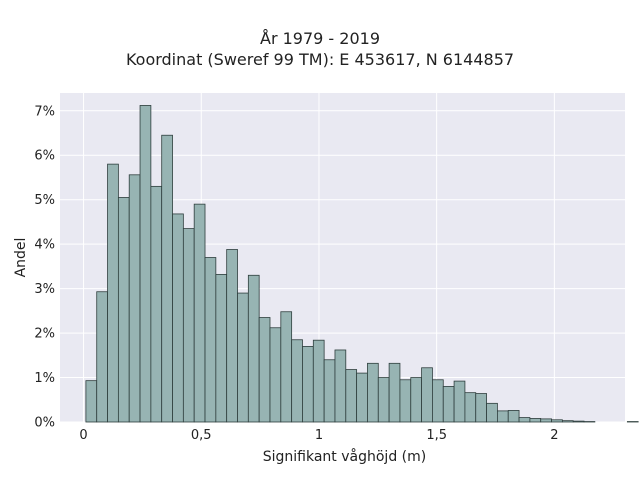 The width and height of the screenshot is (640, 480). I want to click on y-axis-title: Andel, so click(21, 258).